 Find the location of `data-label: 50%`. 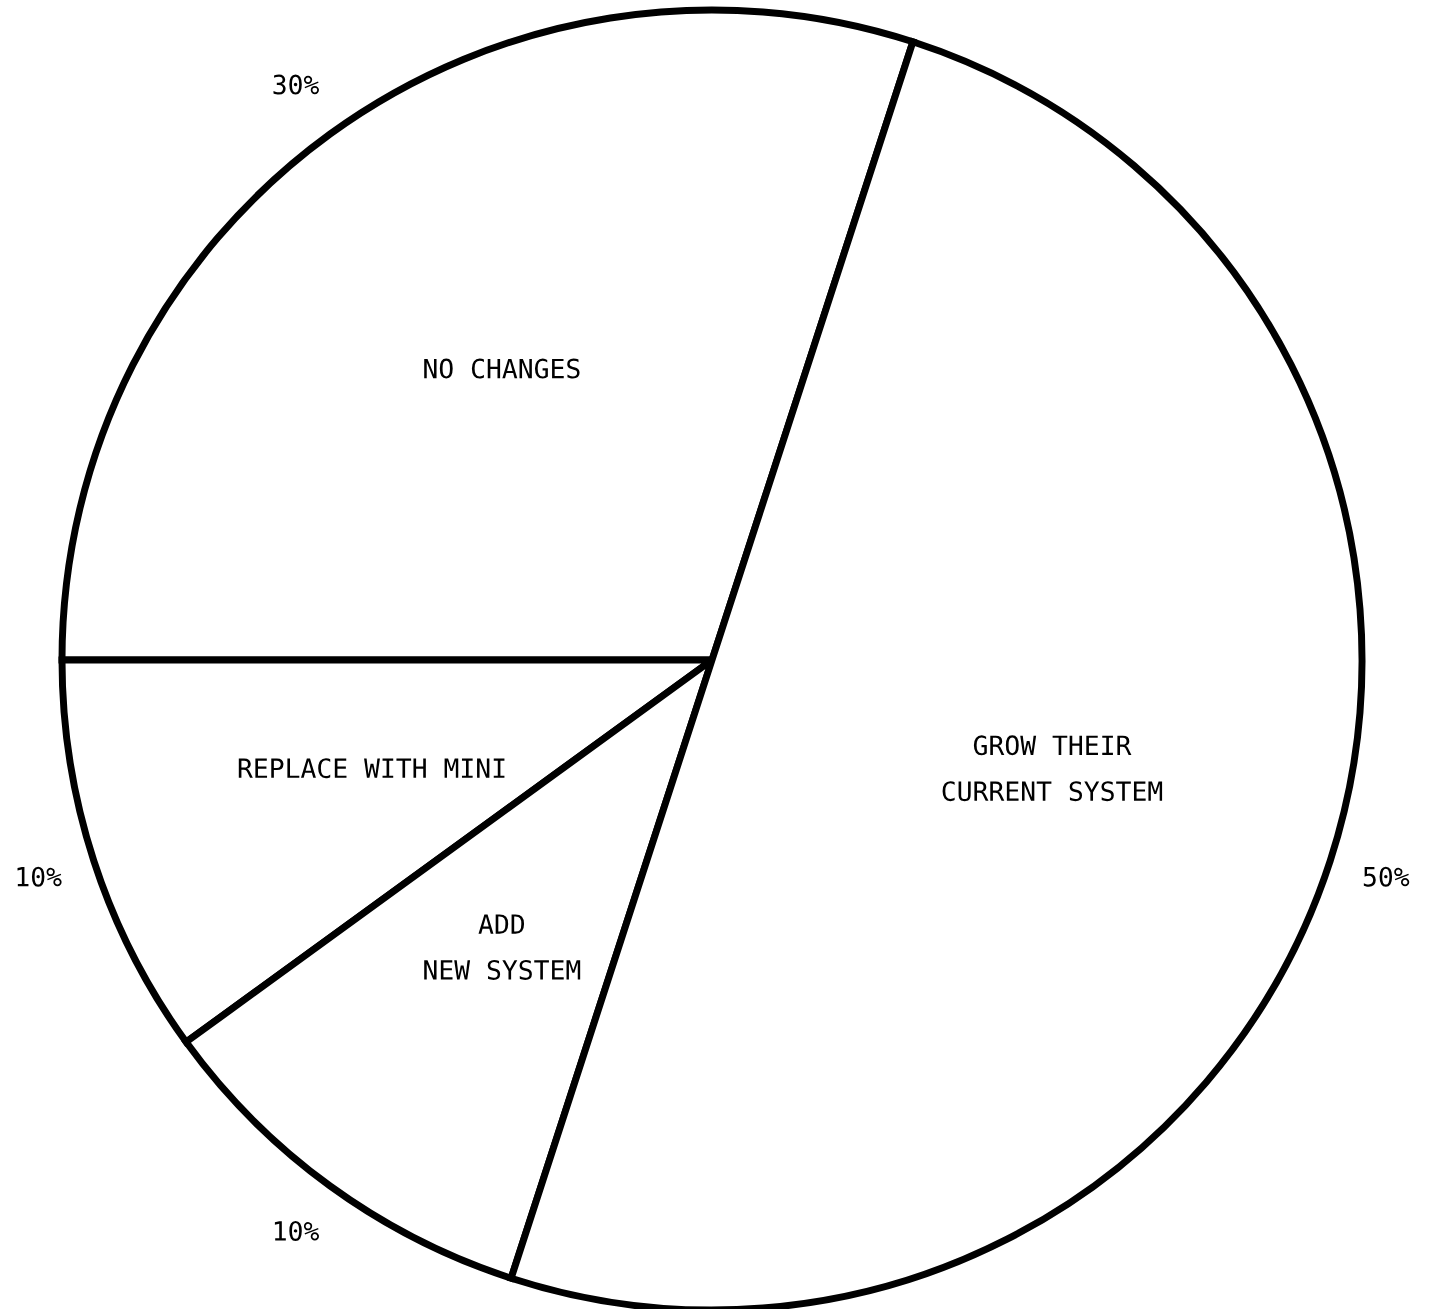

data-label: 50% is located at coordinates (1386, 876).